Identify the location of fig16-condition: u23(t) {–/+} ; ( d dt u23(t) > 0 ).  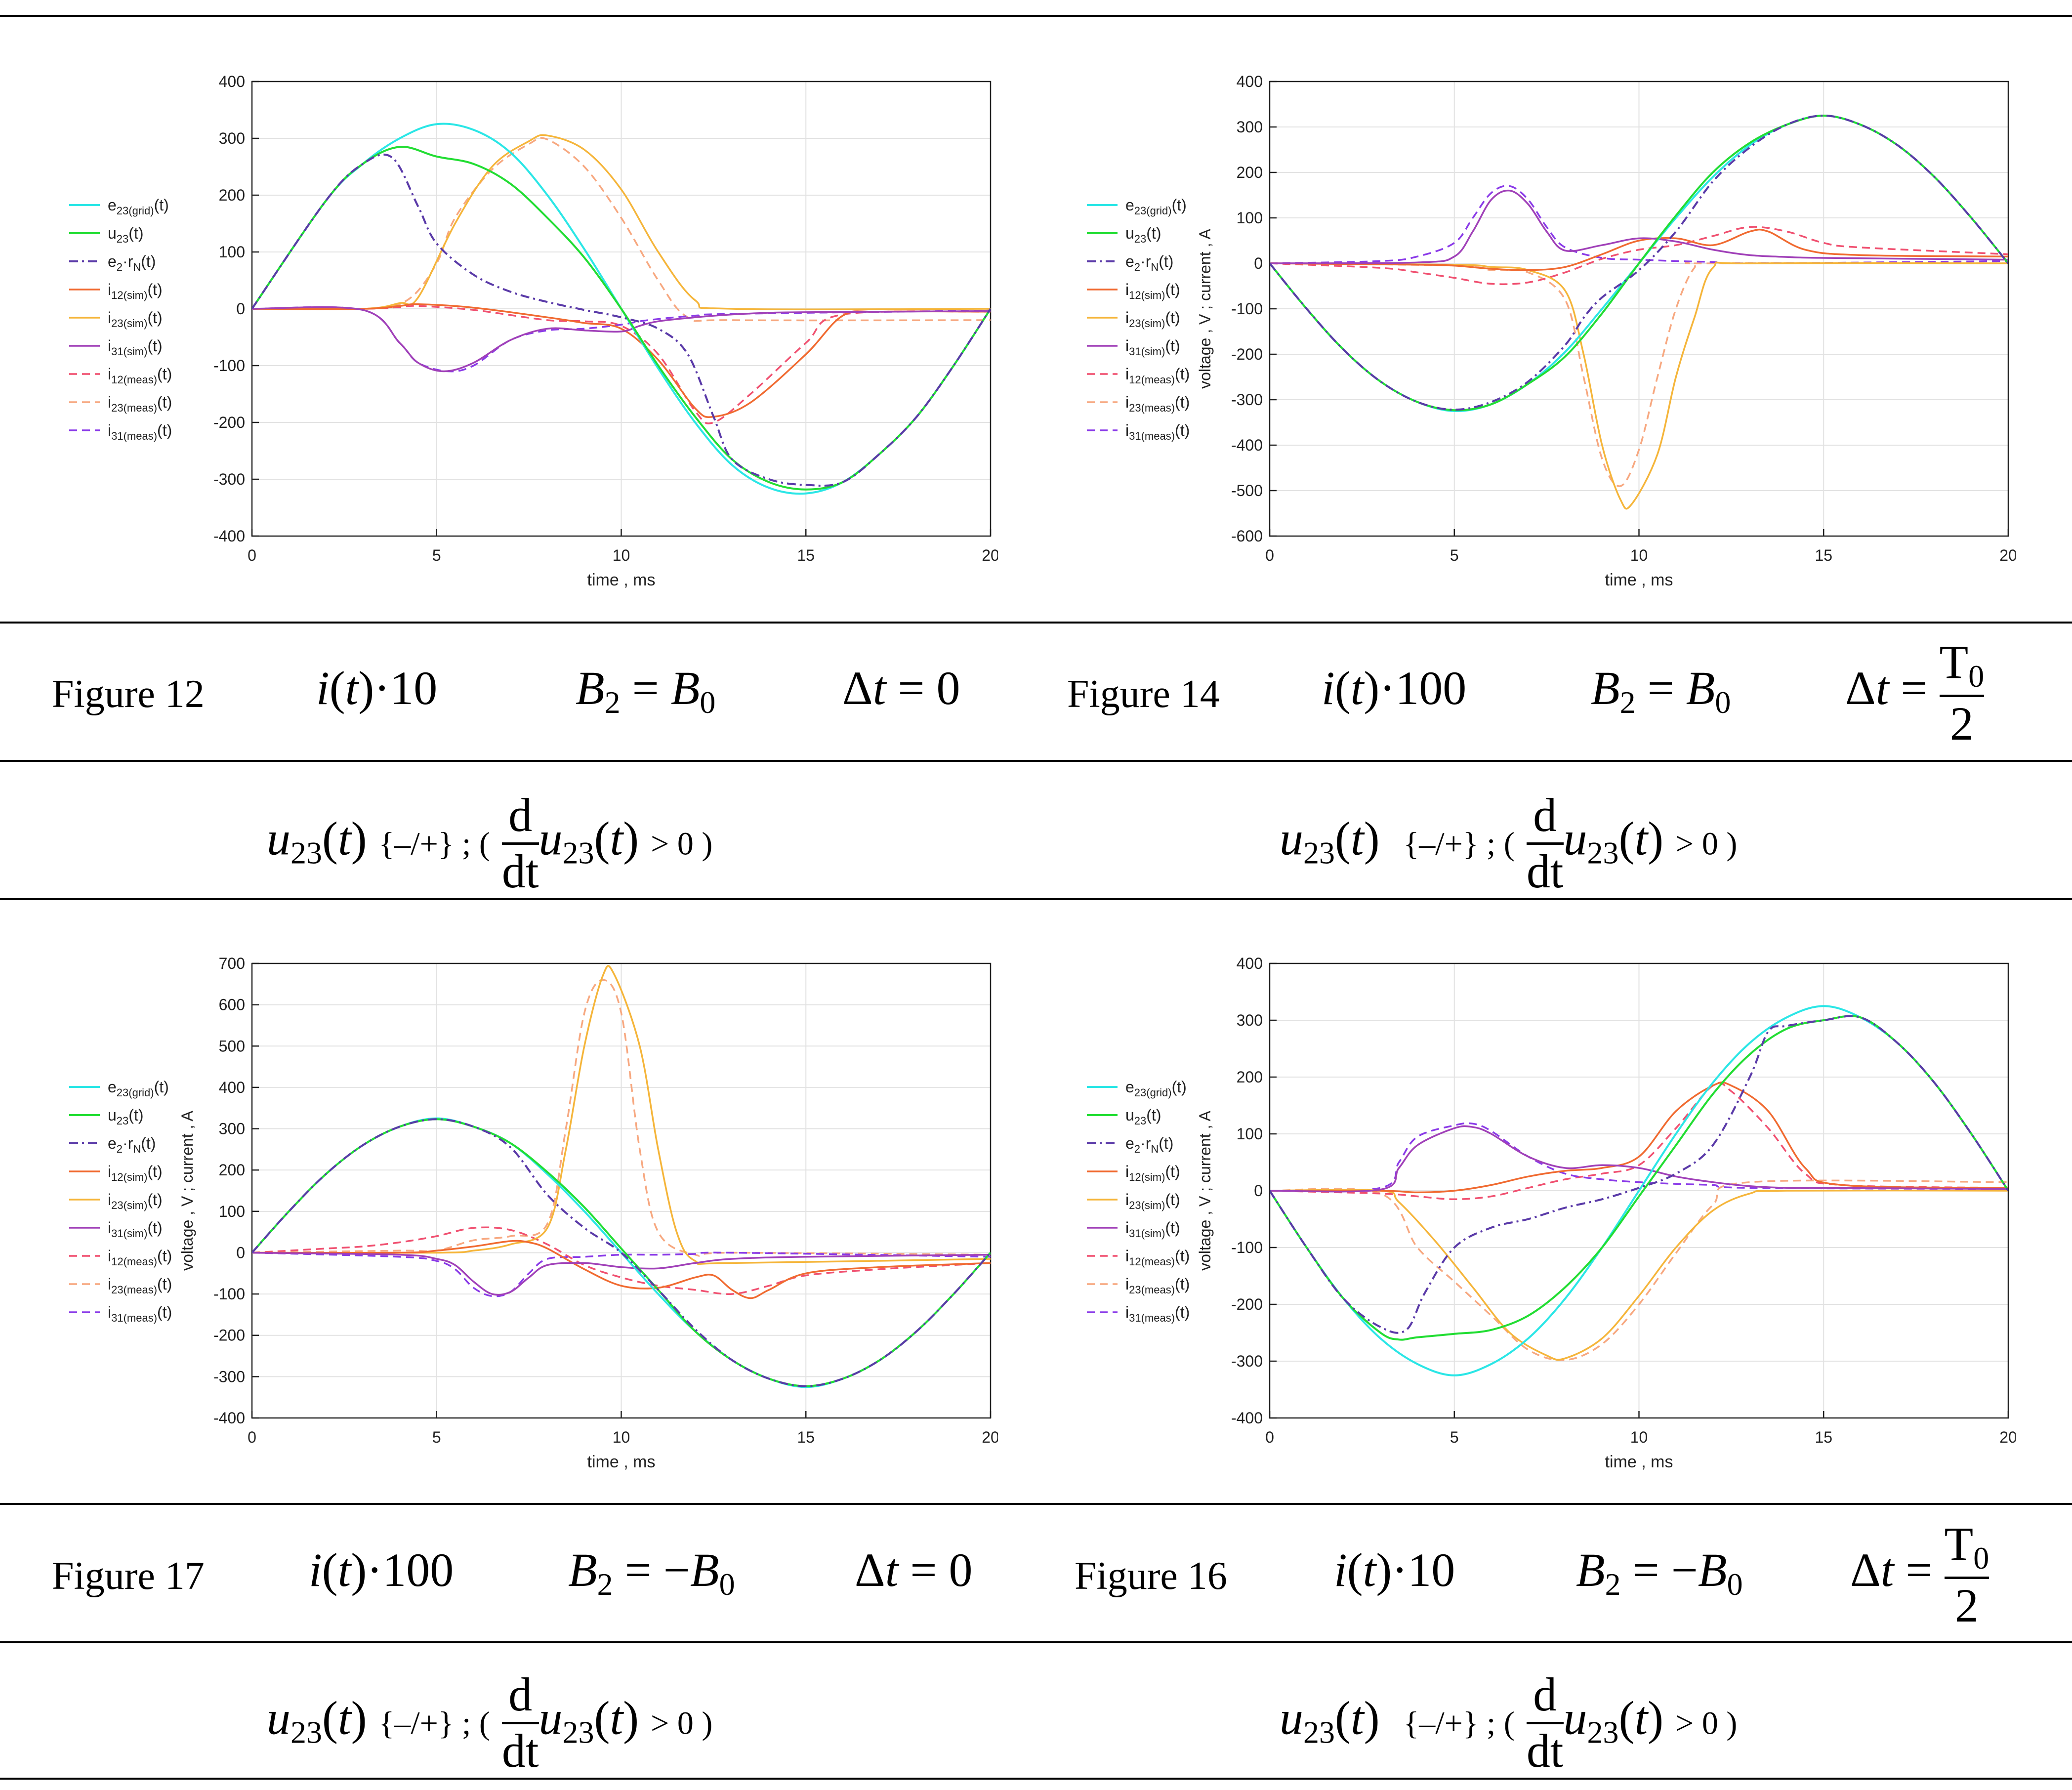
(1509, 1722).